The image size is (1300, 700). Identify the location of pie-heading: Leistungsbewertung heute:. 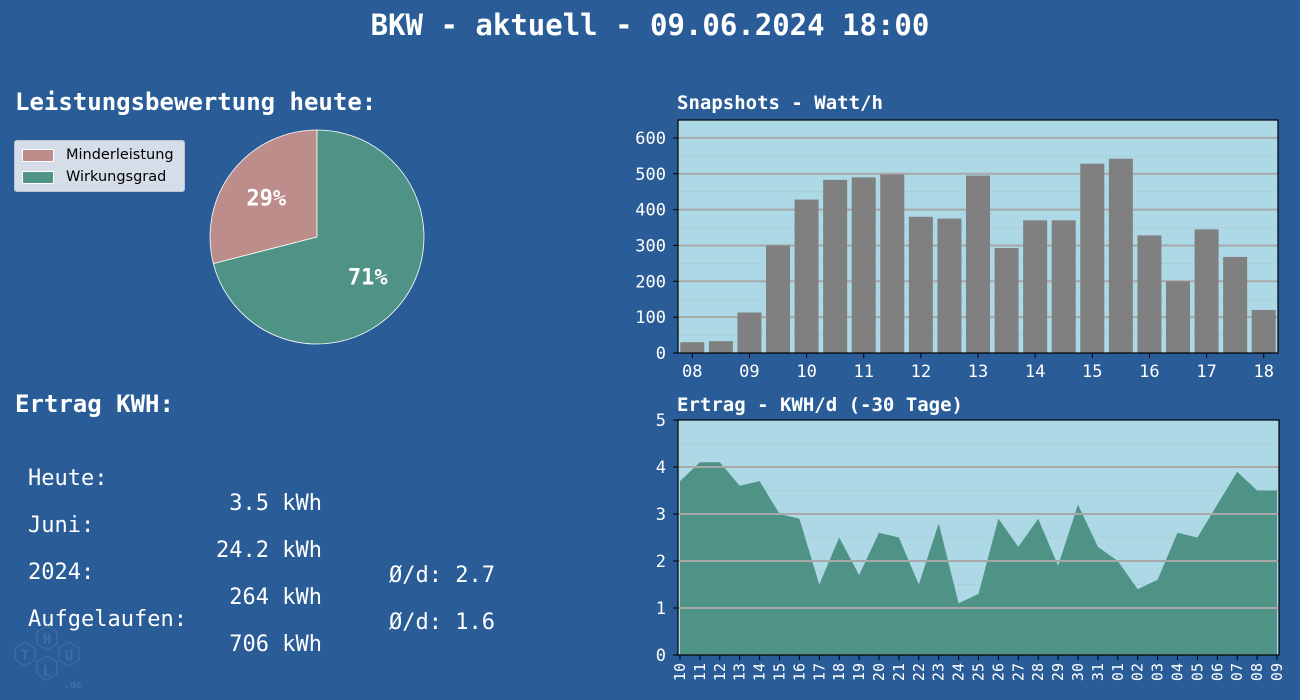
(196, 102).